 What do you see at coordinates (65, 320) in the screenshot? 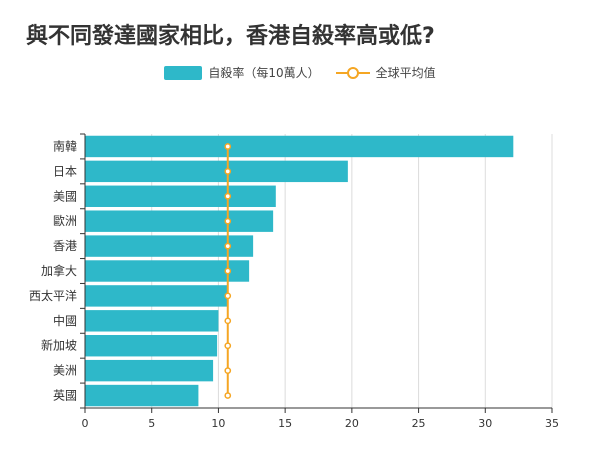
I see `category-label: 中國` at bounding box center [65, 320].